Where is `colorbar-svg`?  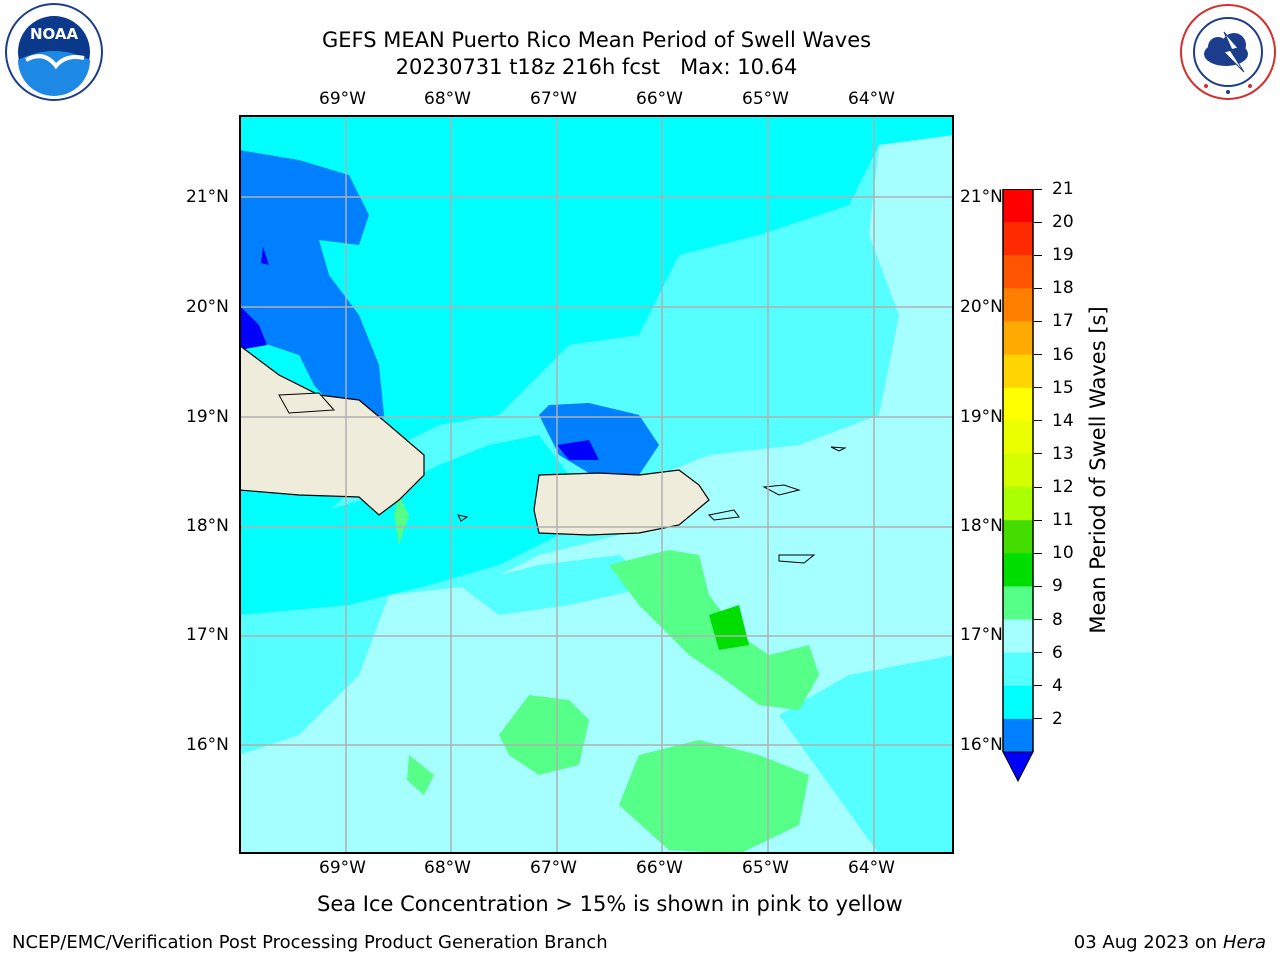 colorbar-svg is located at coordinates (1018, 485).